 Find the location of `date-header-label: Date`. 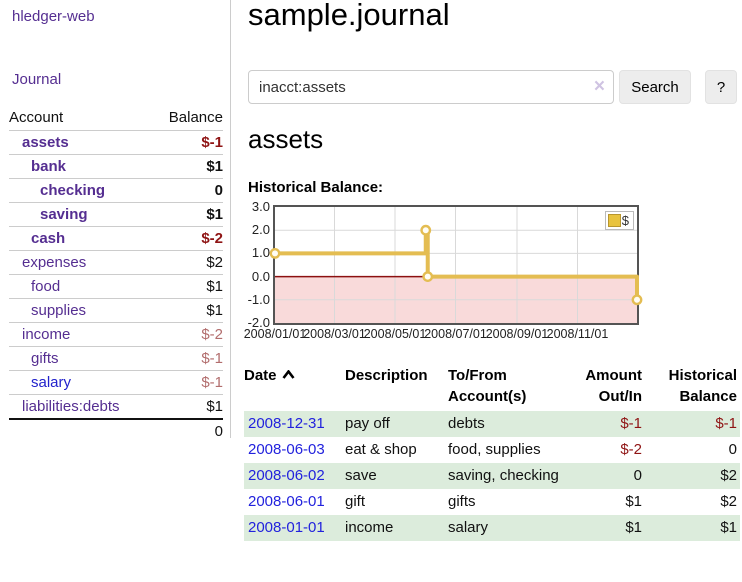

date-header-label: Date is located at coordinates (260, 375).